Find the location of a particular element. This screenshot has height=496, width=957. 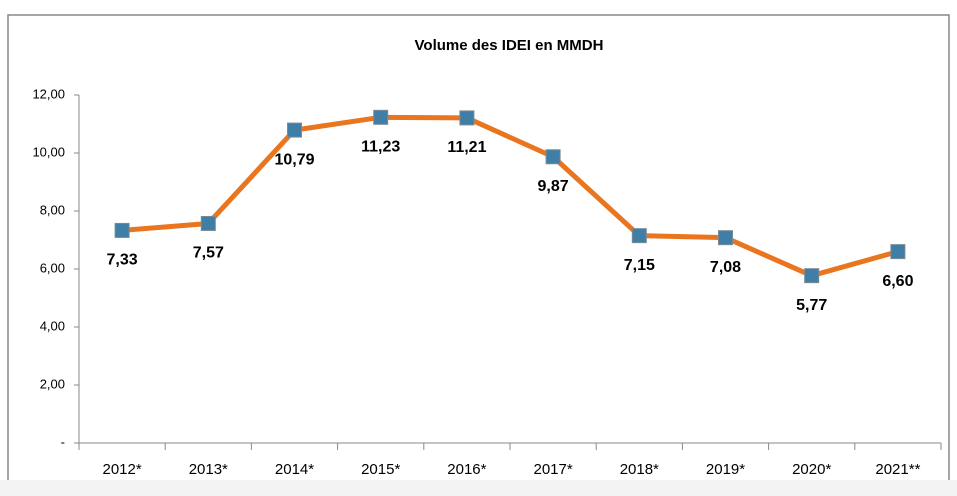

x-tick-label: 2020* is located at coordinates (811, 469).